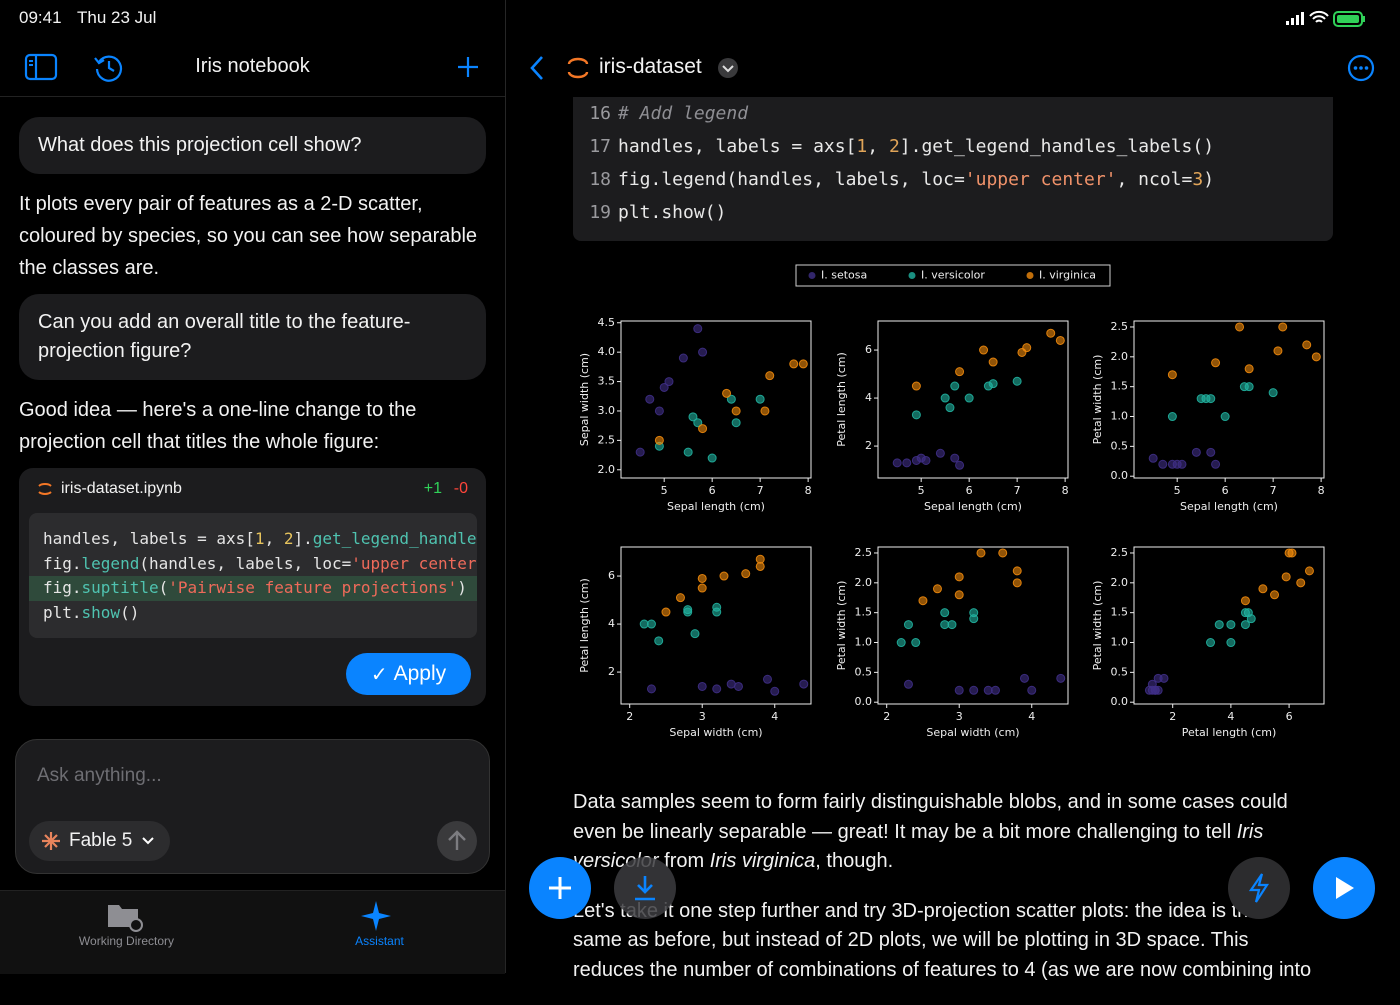 The image size is (1400, 1005). What do you see at coordinates (600, 179) in the screenshot?
I see `line-number: 18` at bounding box center [600, 179].